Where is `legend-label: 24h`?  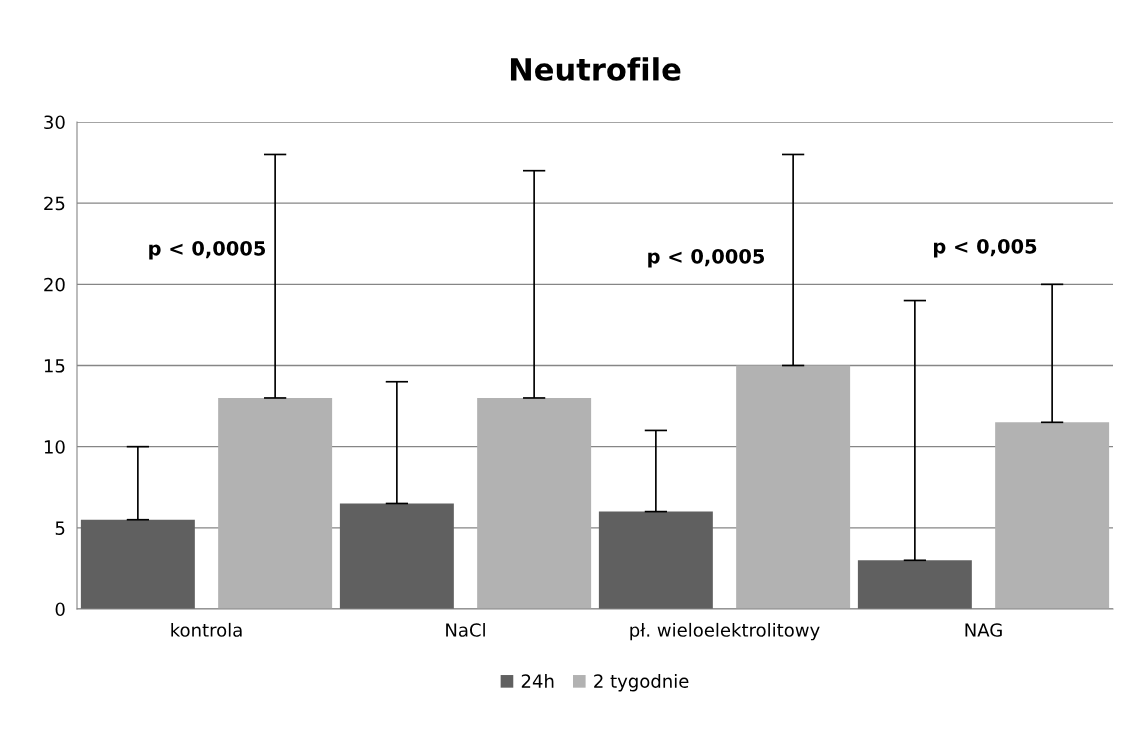
legend-label: 24h is located at coordinates (537, 680).